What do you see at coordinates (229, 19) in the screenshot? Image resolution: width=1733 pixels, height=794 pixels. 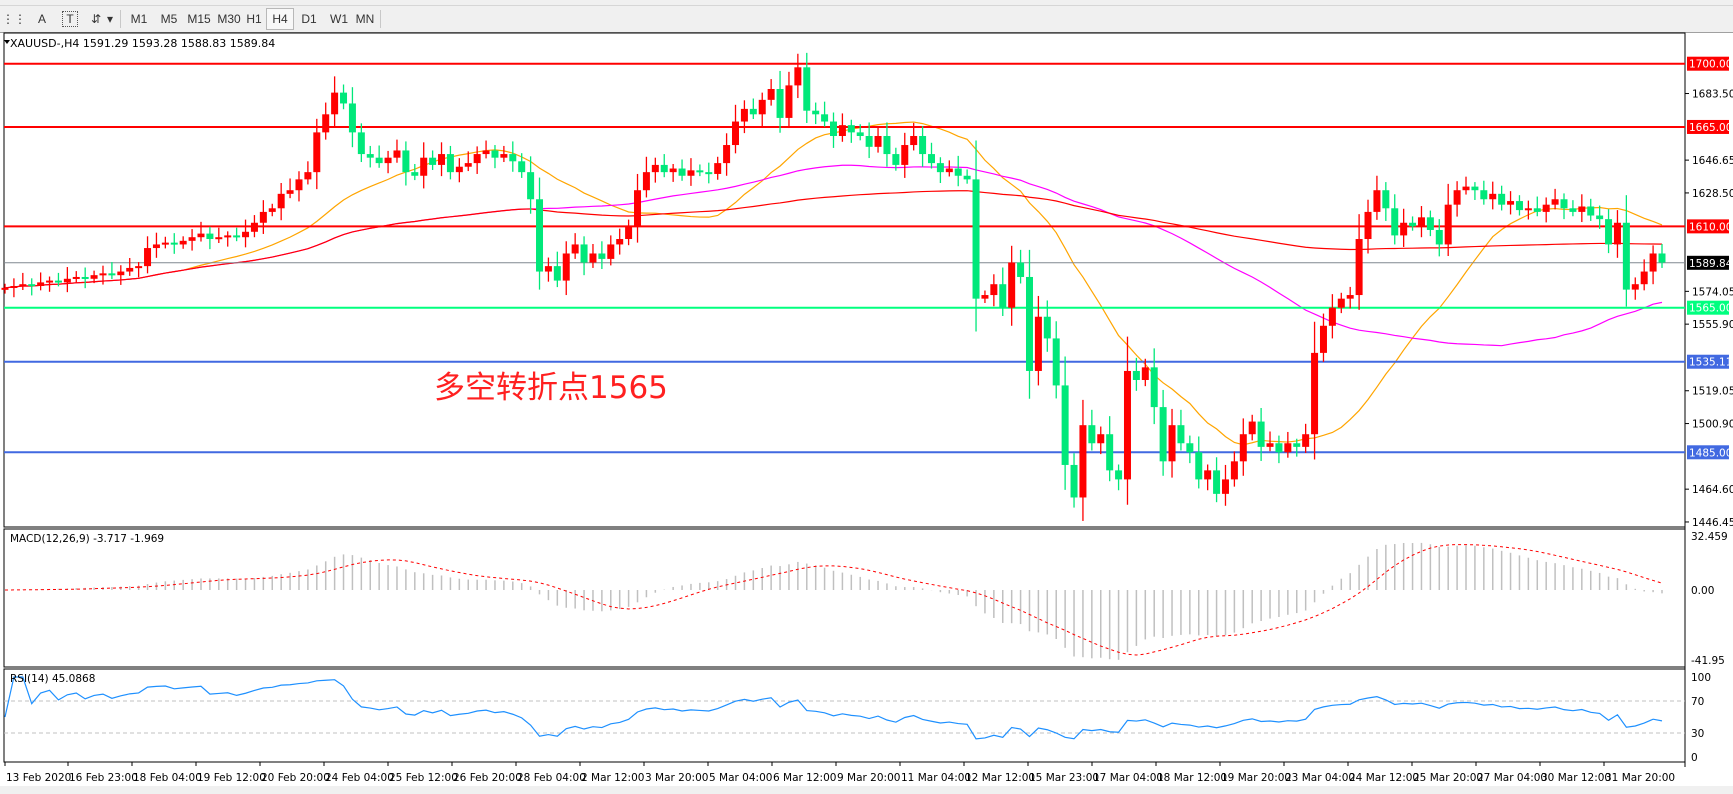 I see `timeframe-m30-button: M30` at bounding box center [229, 19].